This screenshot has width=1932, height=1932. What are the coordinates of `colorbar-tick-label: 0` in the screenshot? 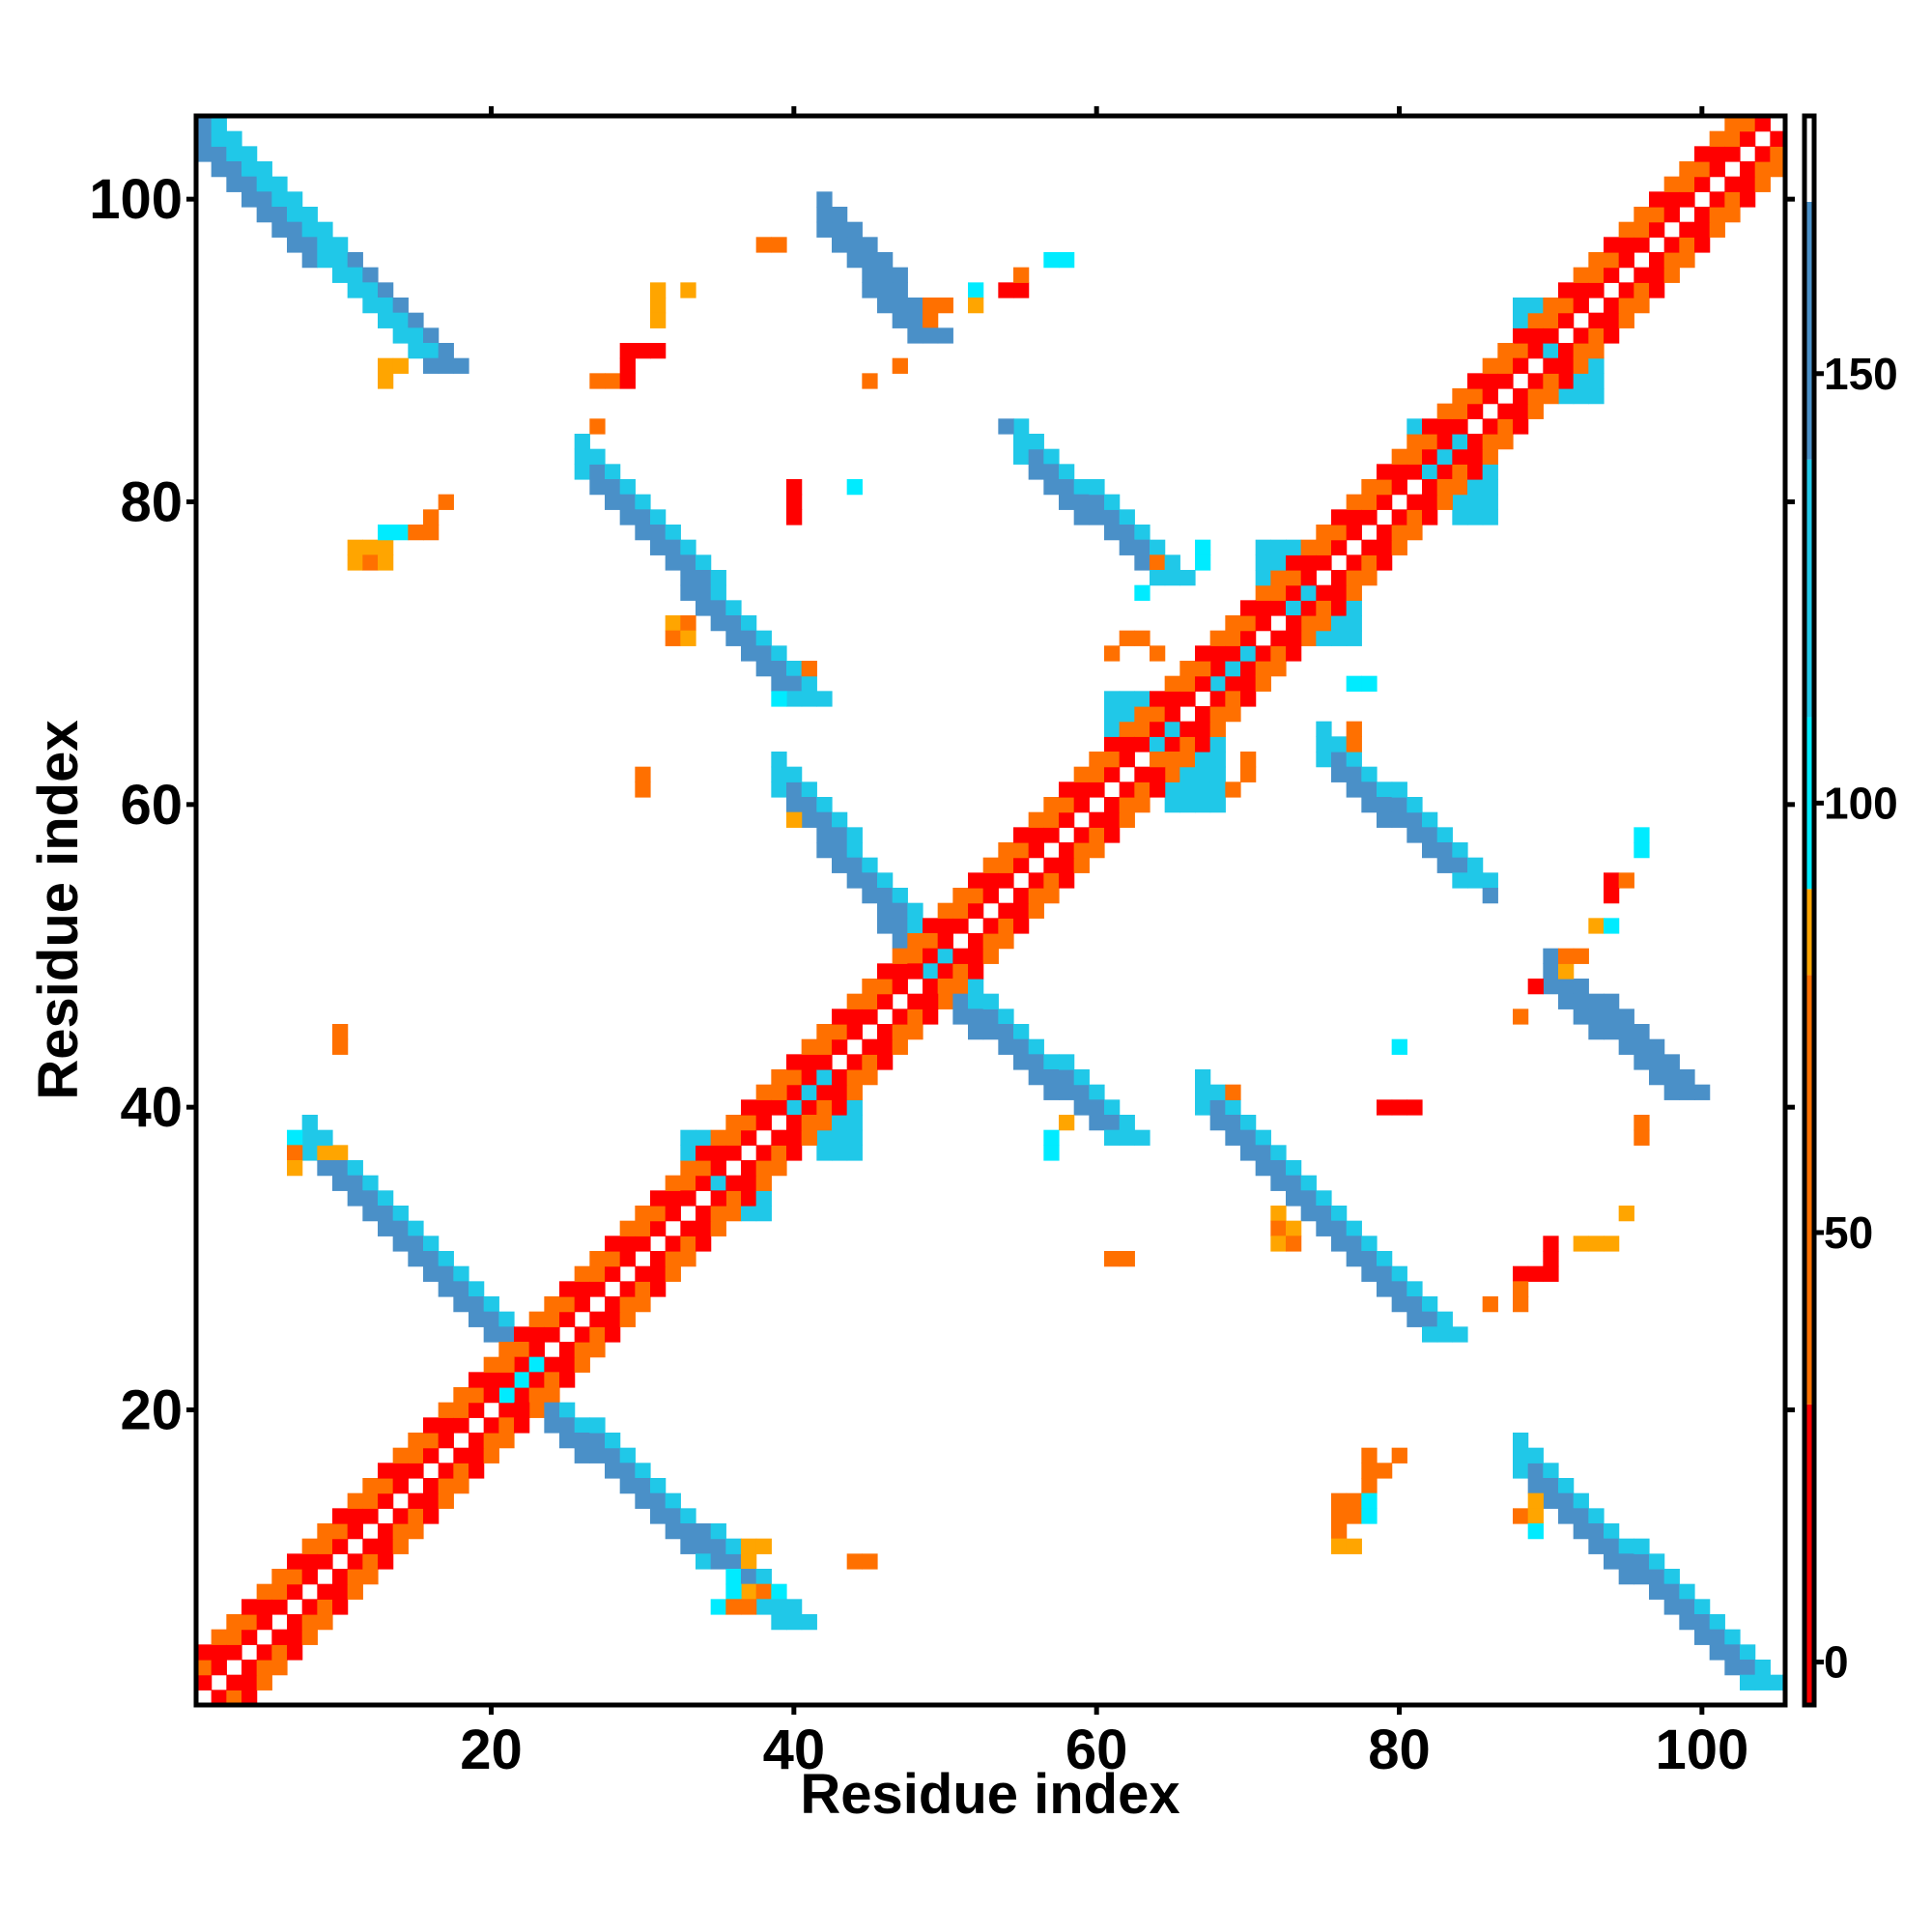 It's located at (1836, 1662).